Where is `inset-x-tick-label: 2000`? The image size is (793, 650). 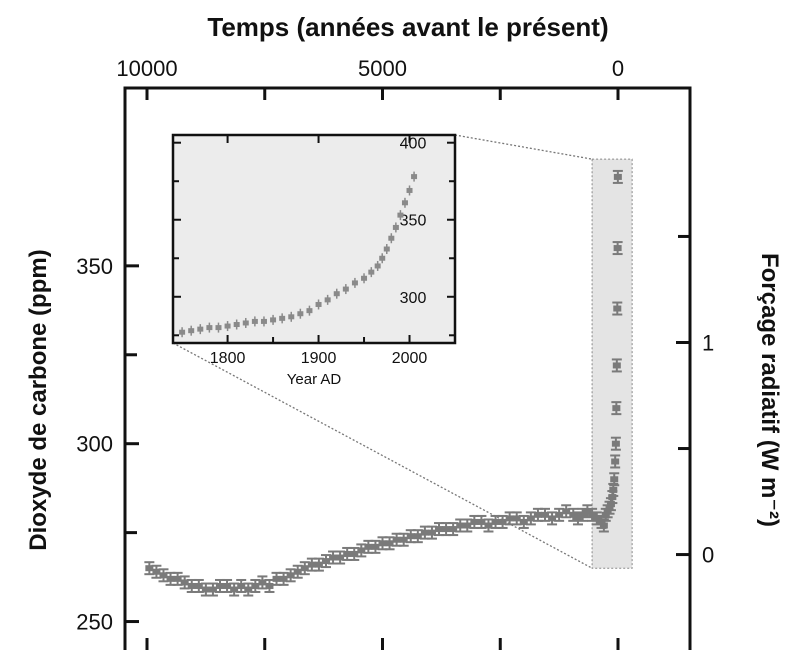
inset-x-tick-label: 2000 is located at coordinates (410, 358).